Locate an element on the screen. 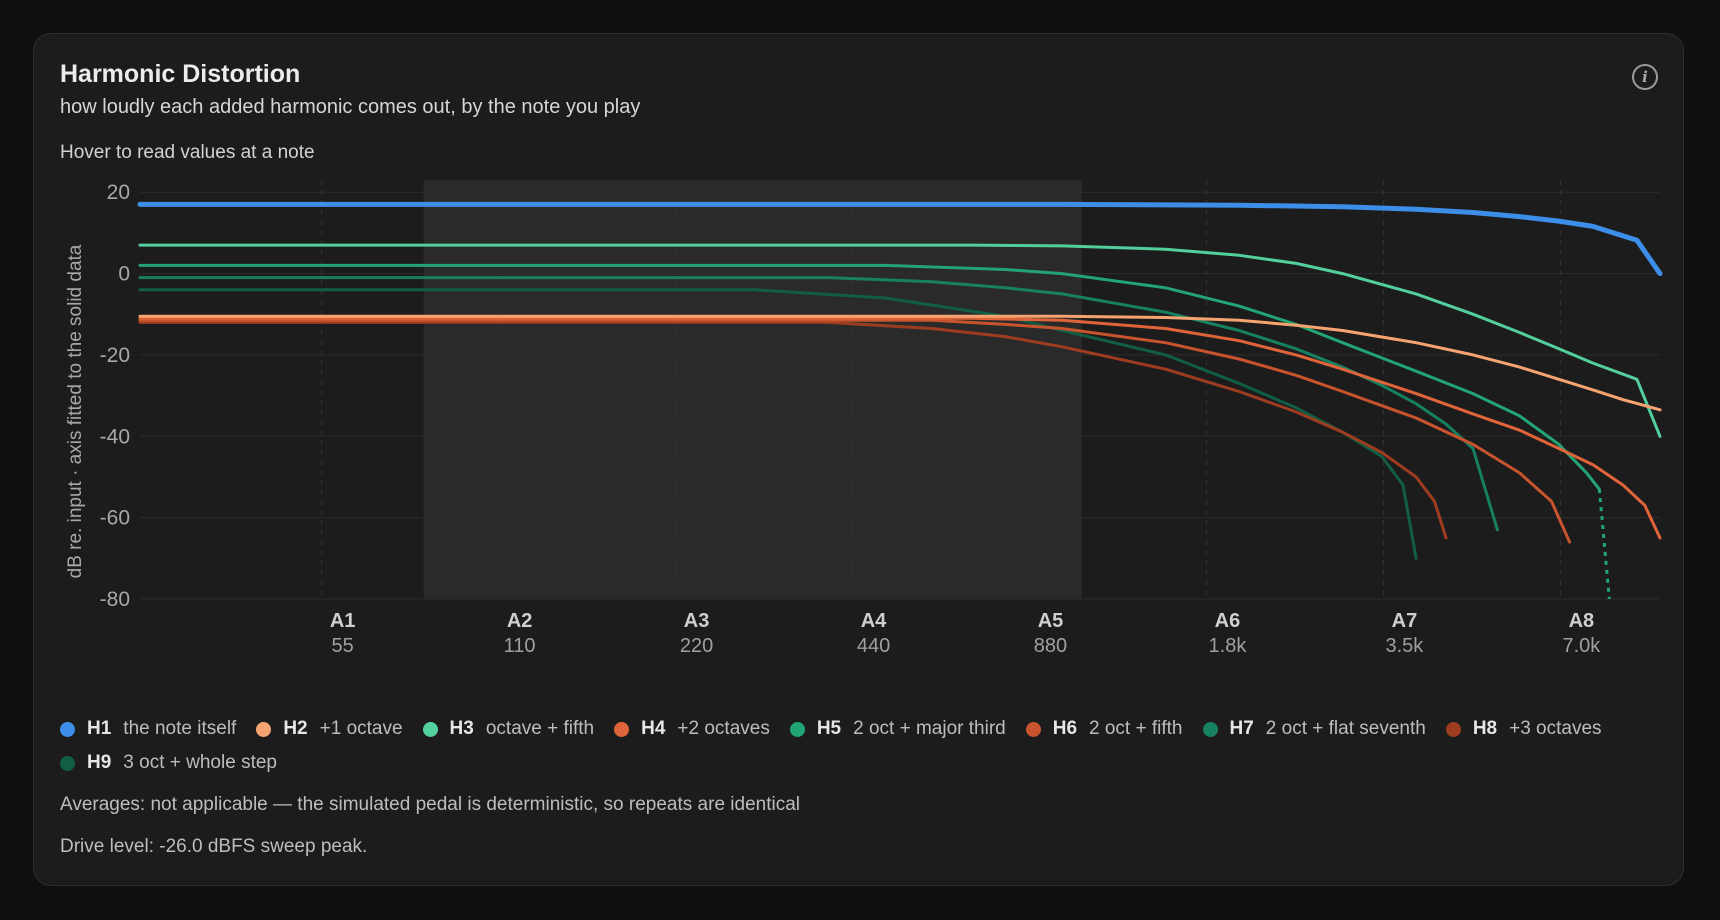 This screenshot has width=1720, height=920. legend-series-desc: +3 octaves is located at coordinates (1555, 728).